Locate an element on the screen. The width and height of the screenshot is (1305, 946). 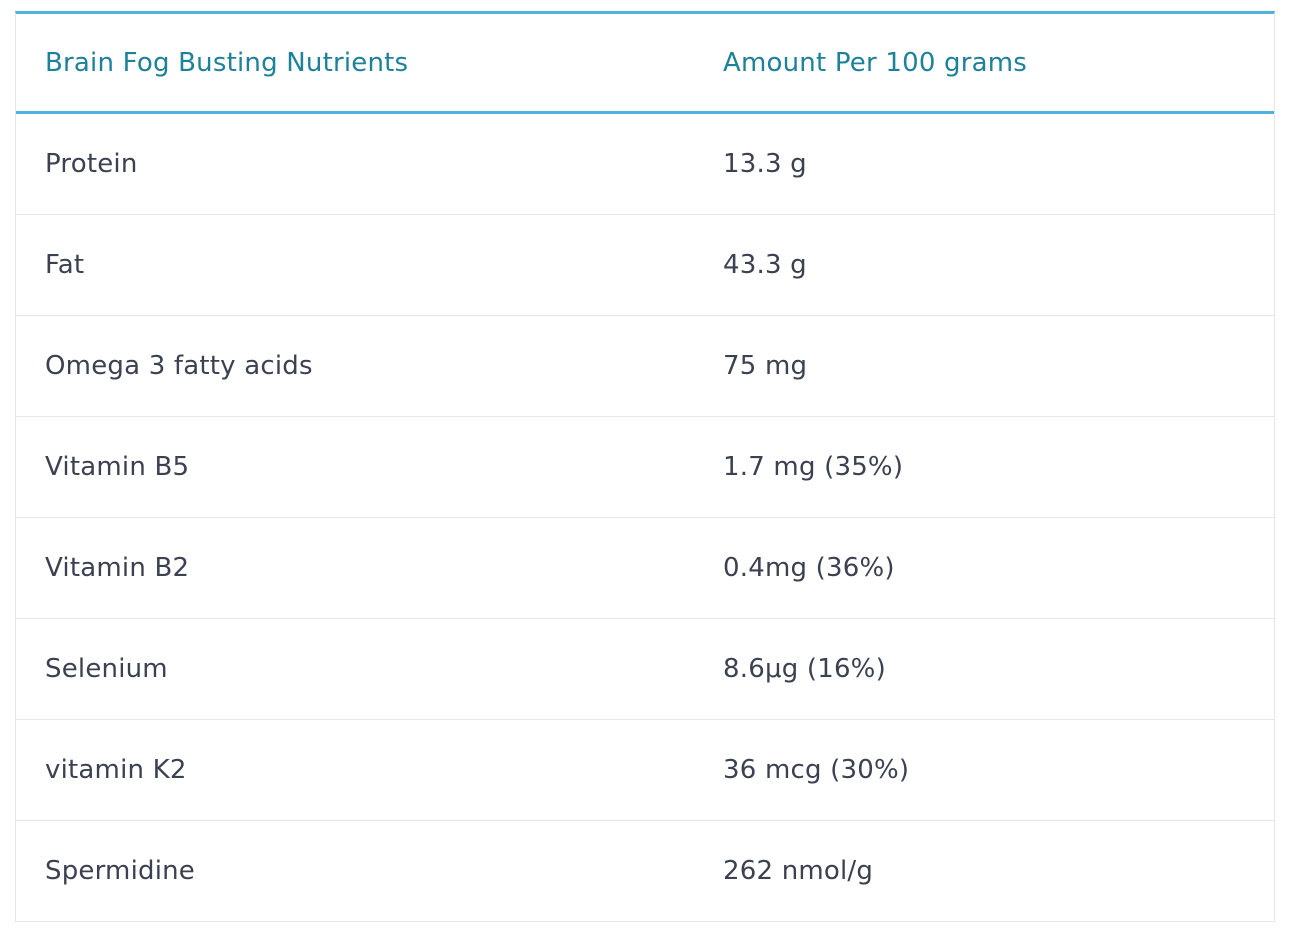
table-row: Selenium 8.6μg (16%) is located at coordinates (645, 669).